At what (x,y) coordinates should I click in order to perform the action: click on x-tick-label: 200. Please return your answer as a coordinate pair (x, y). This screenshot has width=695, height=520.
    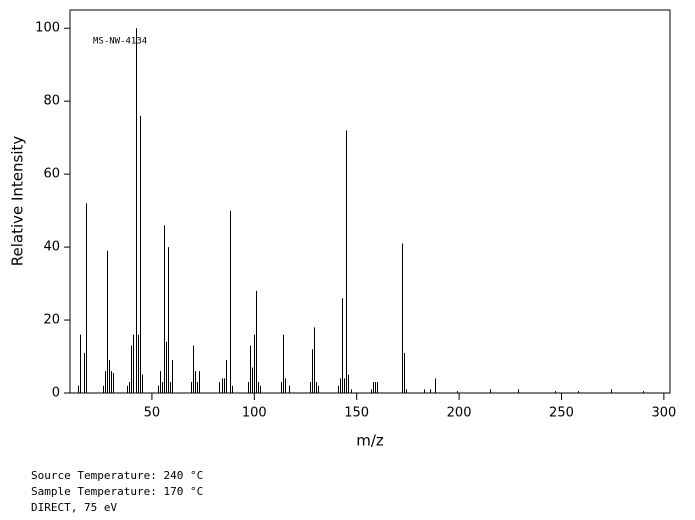
    Looking at the image, I should click on (459, 413).